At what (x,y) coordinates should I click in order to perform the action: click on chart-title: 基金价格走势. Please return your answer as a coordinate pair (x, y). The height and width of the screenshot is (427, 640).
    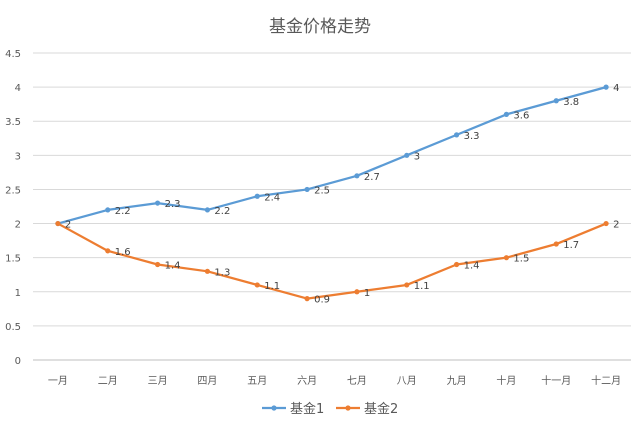
    Looking at the image, I should click on (320, 27).